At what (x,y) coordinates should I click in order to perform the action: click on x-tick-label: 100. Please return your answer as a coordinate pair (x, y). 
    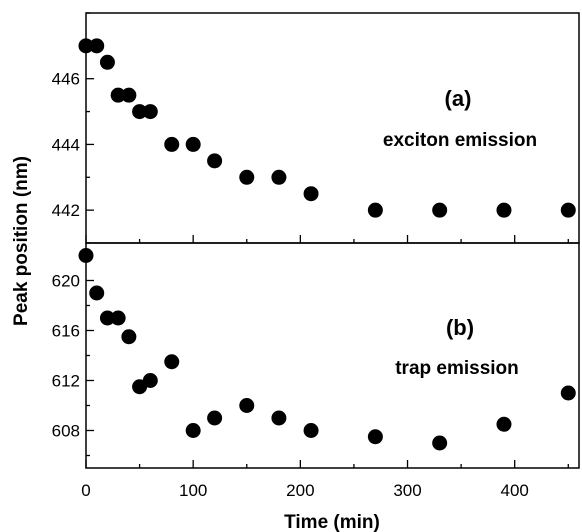
    Looking at the image, I should click on (193, 490).